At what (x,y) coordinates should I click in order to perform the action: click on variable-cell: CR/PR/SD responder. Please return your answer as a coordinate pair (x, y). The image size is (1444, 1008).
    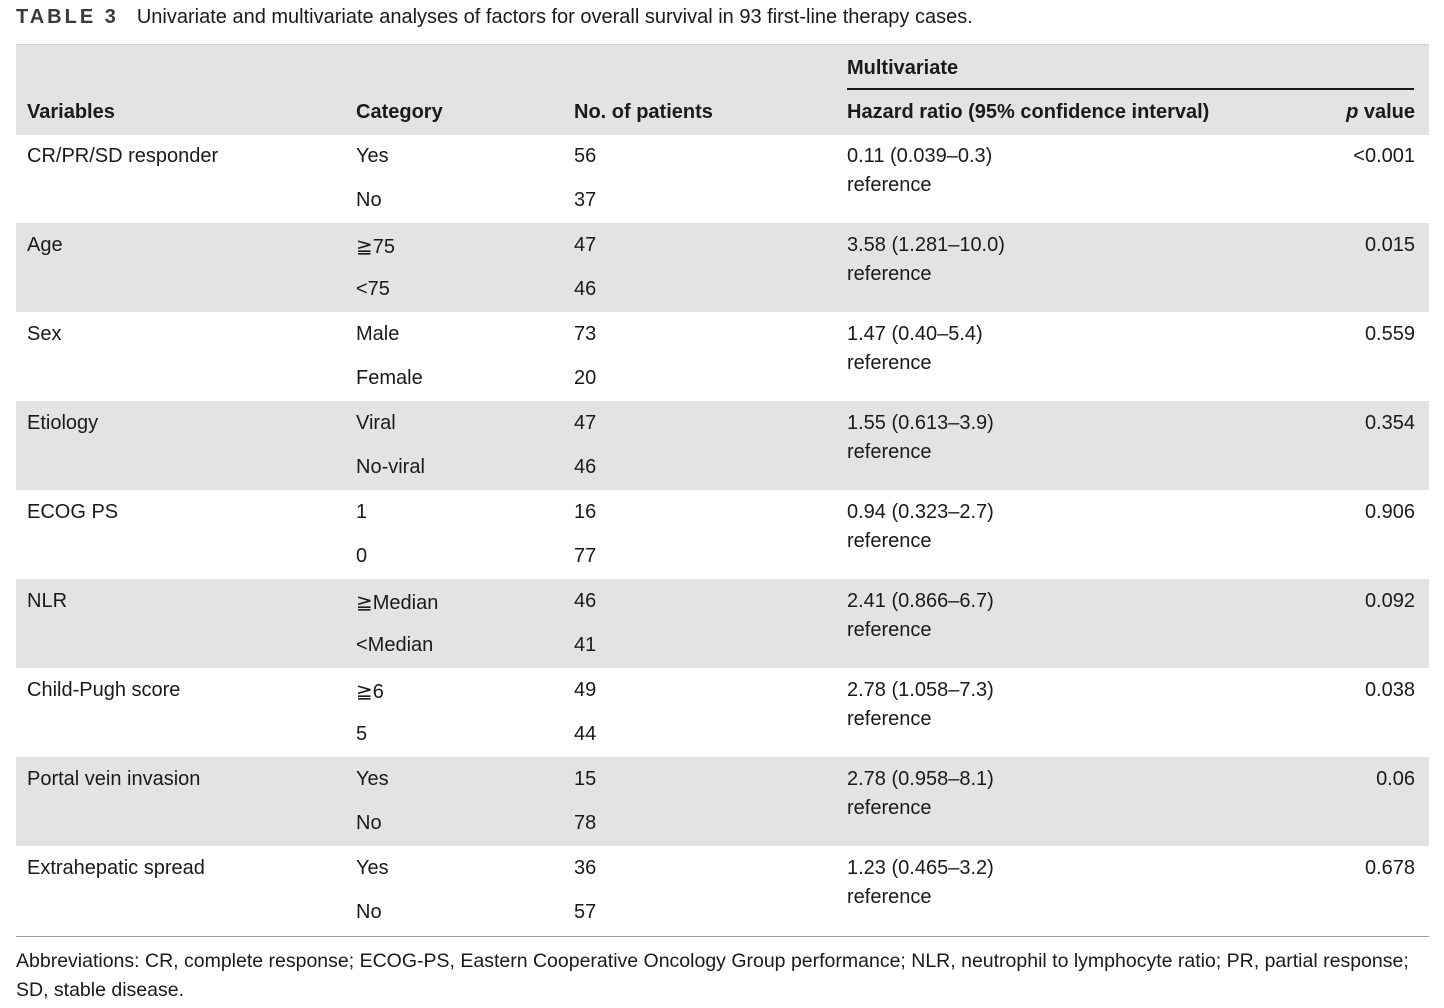
    Looking at the image, I should click on (123, 156).